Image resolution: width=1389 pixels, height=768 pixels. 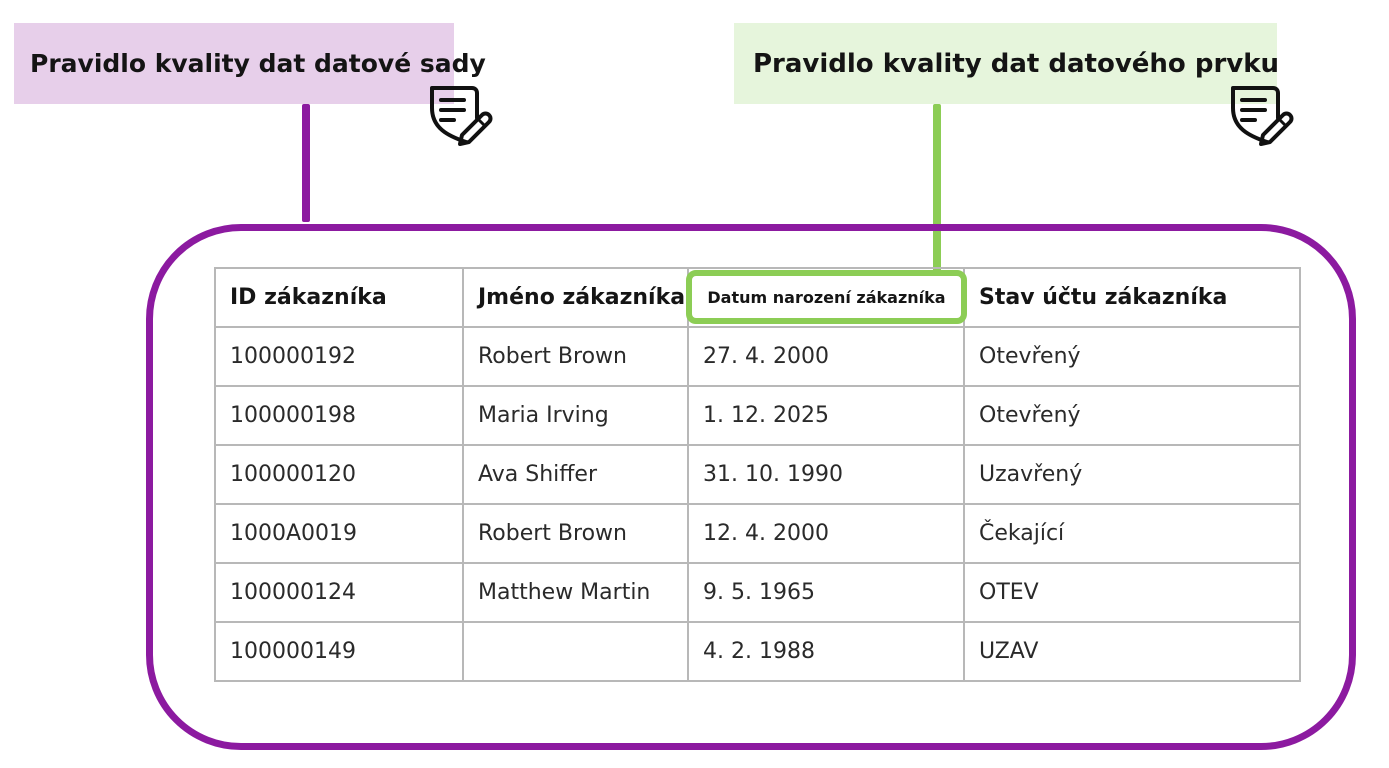 I want to click on cell-customer-id: 100000192, so click(x=339, y=356).